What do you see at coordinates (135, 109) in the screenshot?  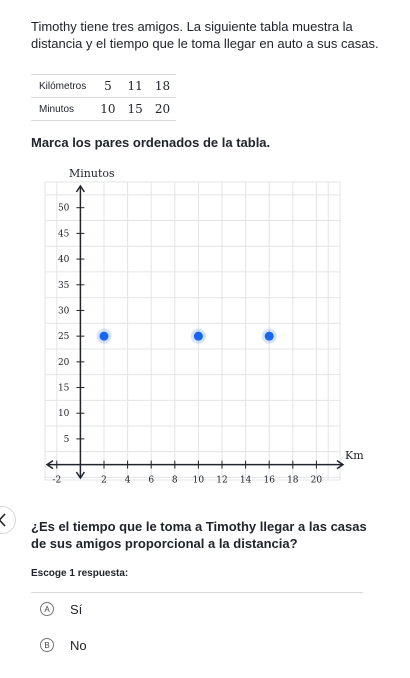 I see `table-cell: 15` at bounding box center [135, 109].